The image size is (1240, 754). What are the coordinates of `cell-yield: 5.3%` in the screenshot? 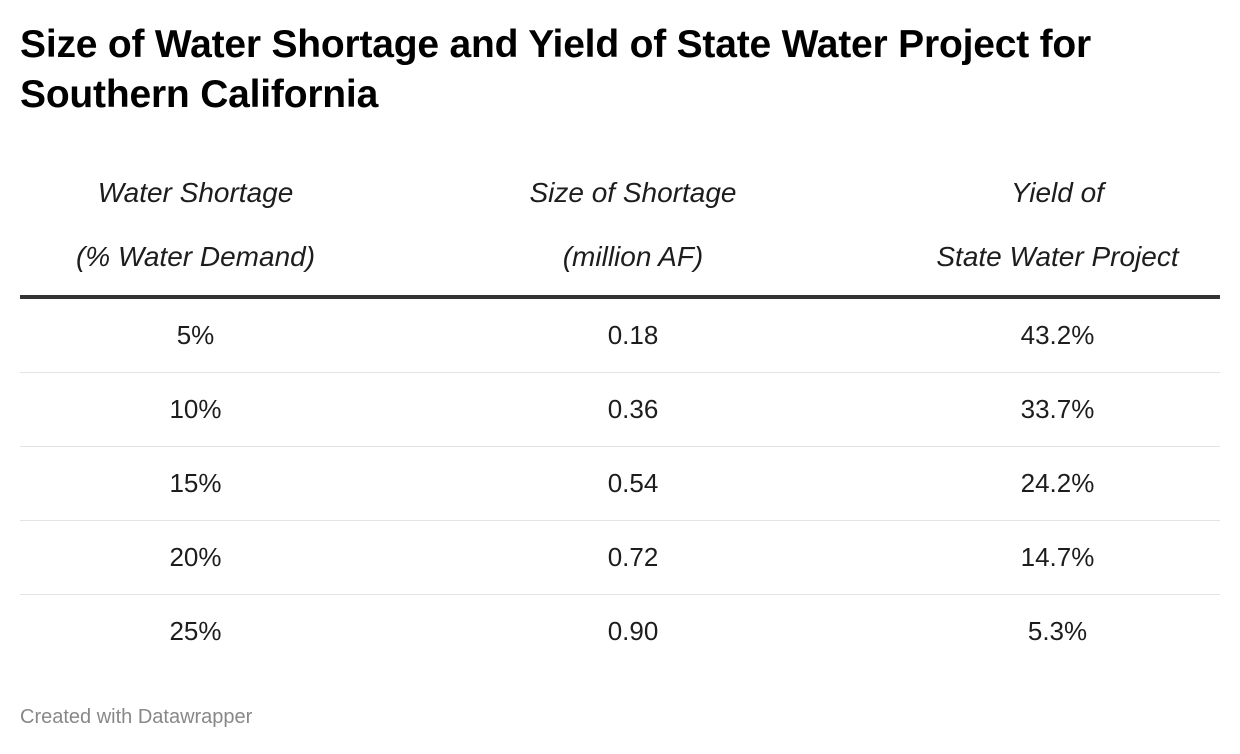 It's located at (1057, 631).